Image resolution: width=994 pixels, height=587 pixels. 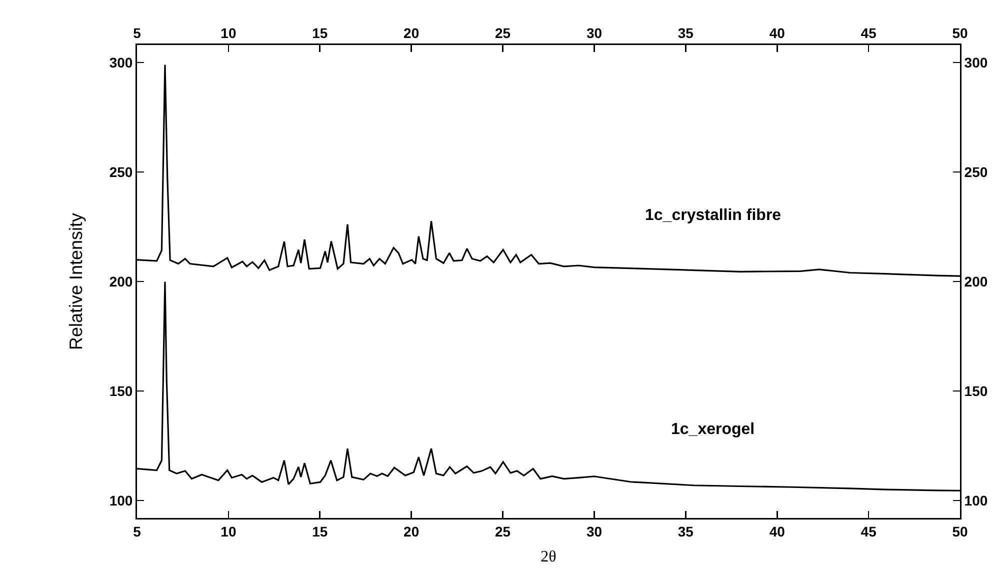 What do you see at coordinates (412, 32) in the screenshot?
I see `x-tick-label: 20` at bounding box center [412, 32].